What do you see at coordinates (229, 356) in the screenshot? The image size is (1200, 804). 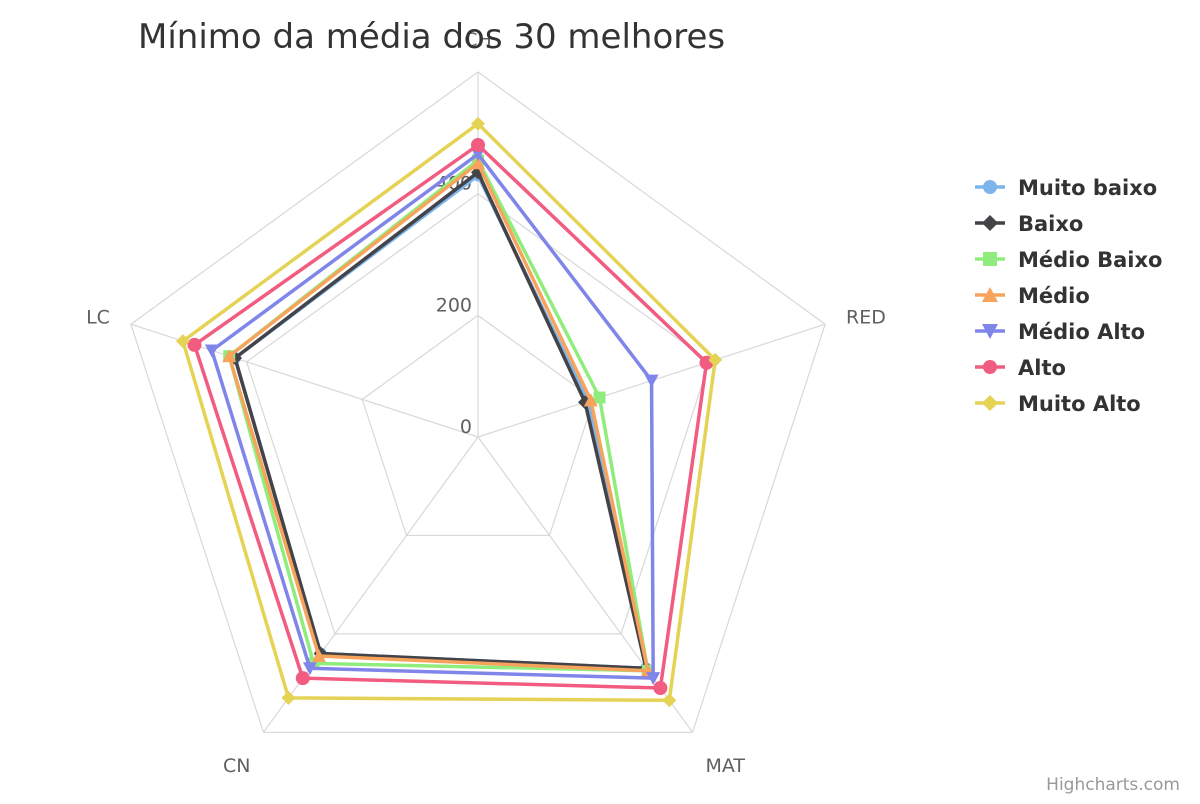 I see `data-point-medio-lc` at bounding box center [229, 356].